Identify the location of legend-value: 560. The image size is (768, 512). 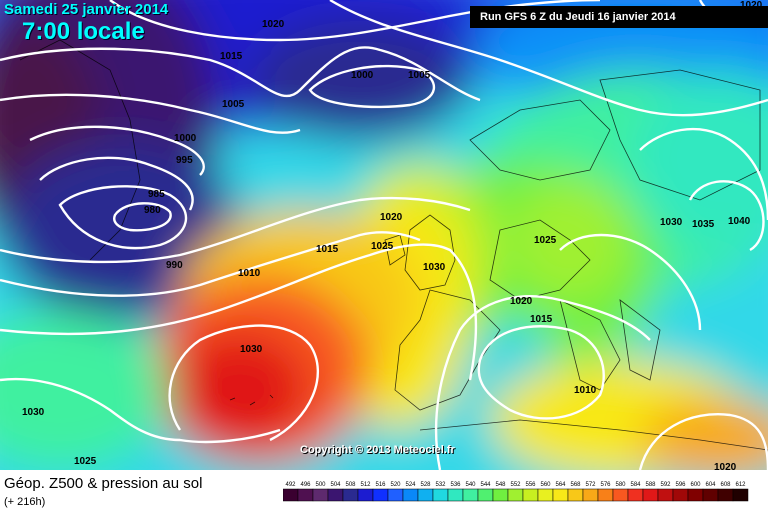
(545, 485).